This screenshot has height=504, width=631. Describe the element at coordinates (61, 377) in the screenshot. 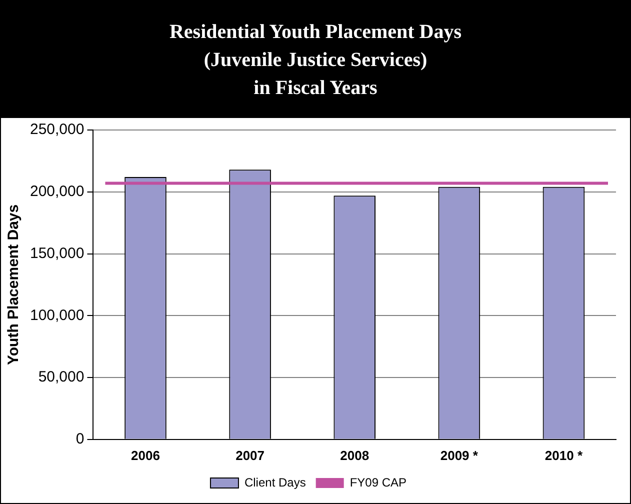

I see `y-tick-label: 50,000` at that location.